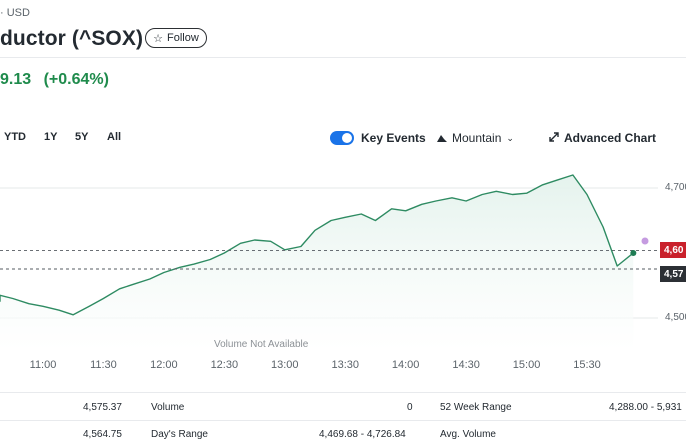  What do you see at coordinates (345, 365) in the screenshot?
I see `x-tick-label: 13:30` at bounding box center [345, 365].